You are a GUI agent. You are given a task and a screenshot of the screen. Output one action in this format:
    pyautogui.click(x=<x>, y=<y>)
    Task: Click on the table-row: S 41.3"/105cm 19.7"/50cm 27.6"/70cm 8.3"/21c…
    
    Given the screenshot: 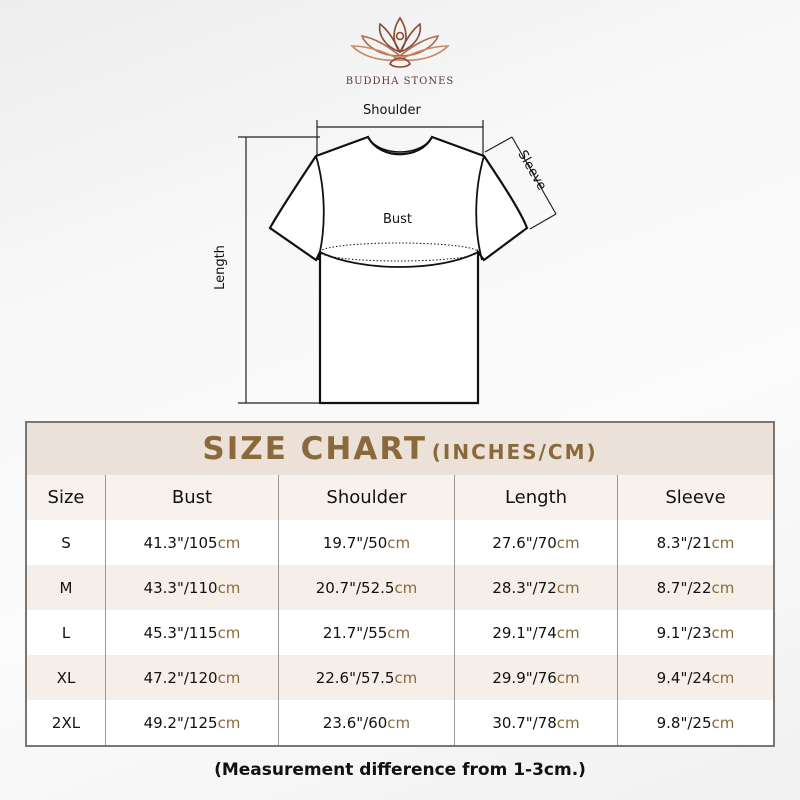 What is the action you would take?
    pyautogui.click(x=400, y=542)
    